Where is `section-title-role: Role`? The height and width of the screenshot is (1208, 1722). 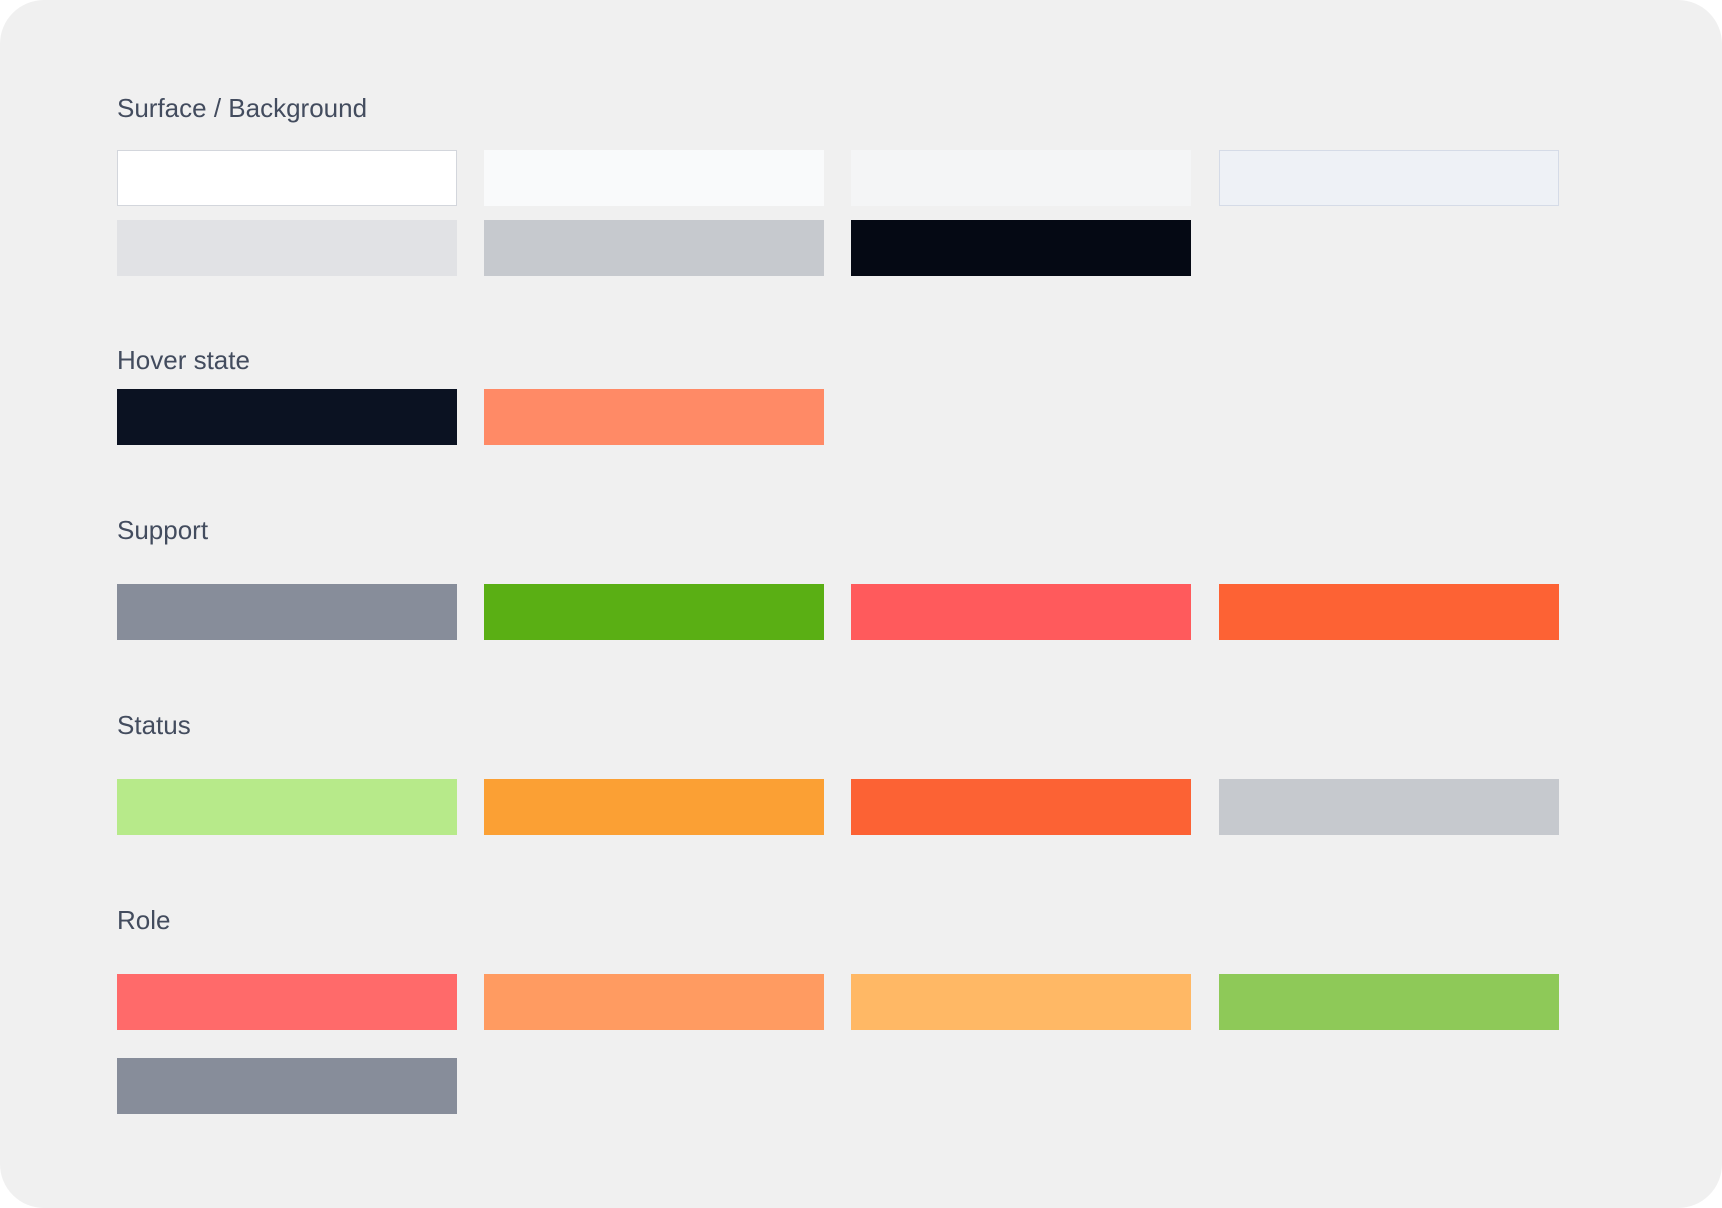
section-title-role: Role is located at coordinates (144, 920).